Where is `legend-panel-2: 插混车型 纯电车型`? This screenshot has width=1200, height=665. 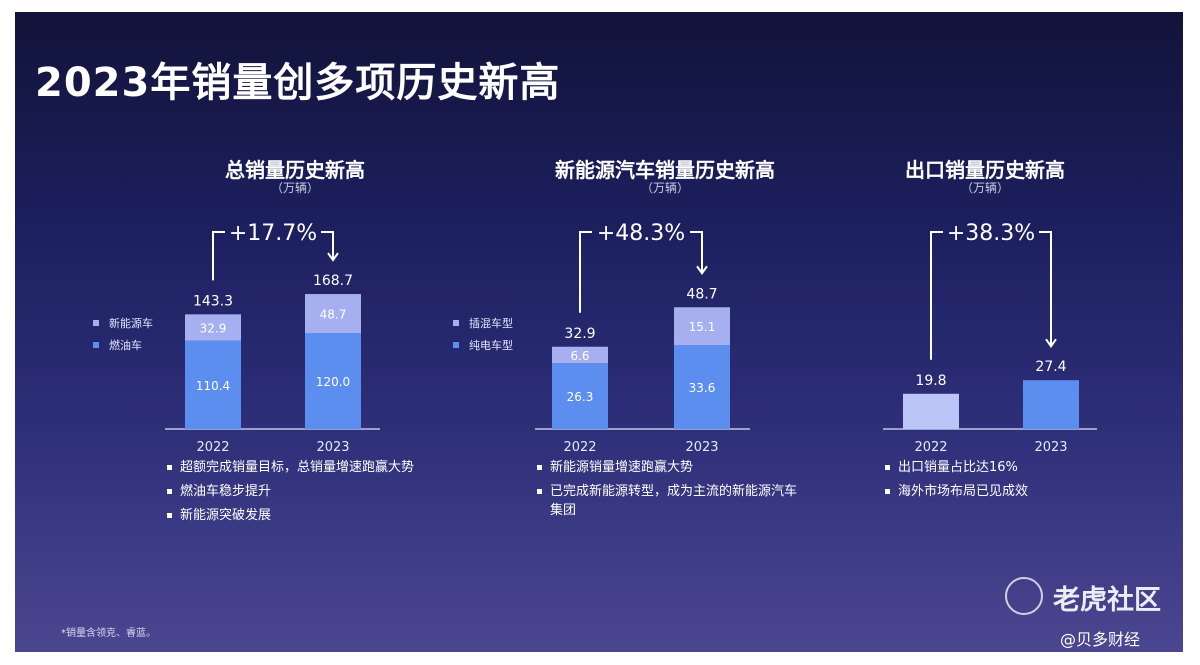
legend-panel-2: 插混车型 纯电车型 is located at coordinates (483, 334).